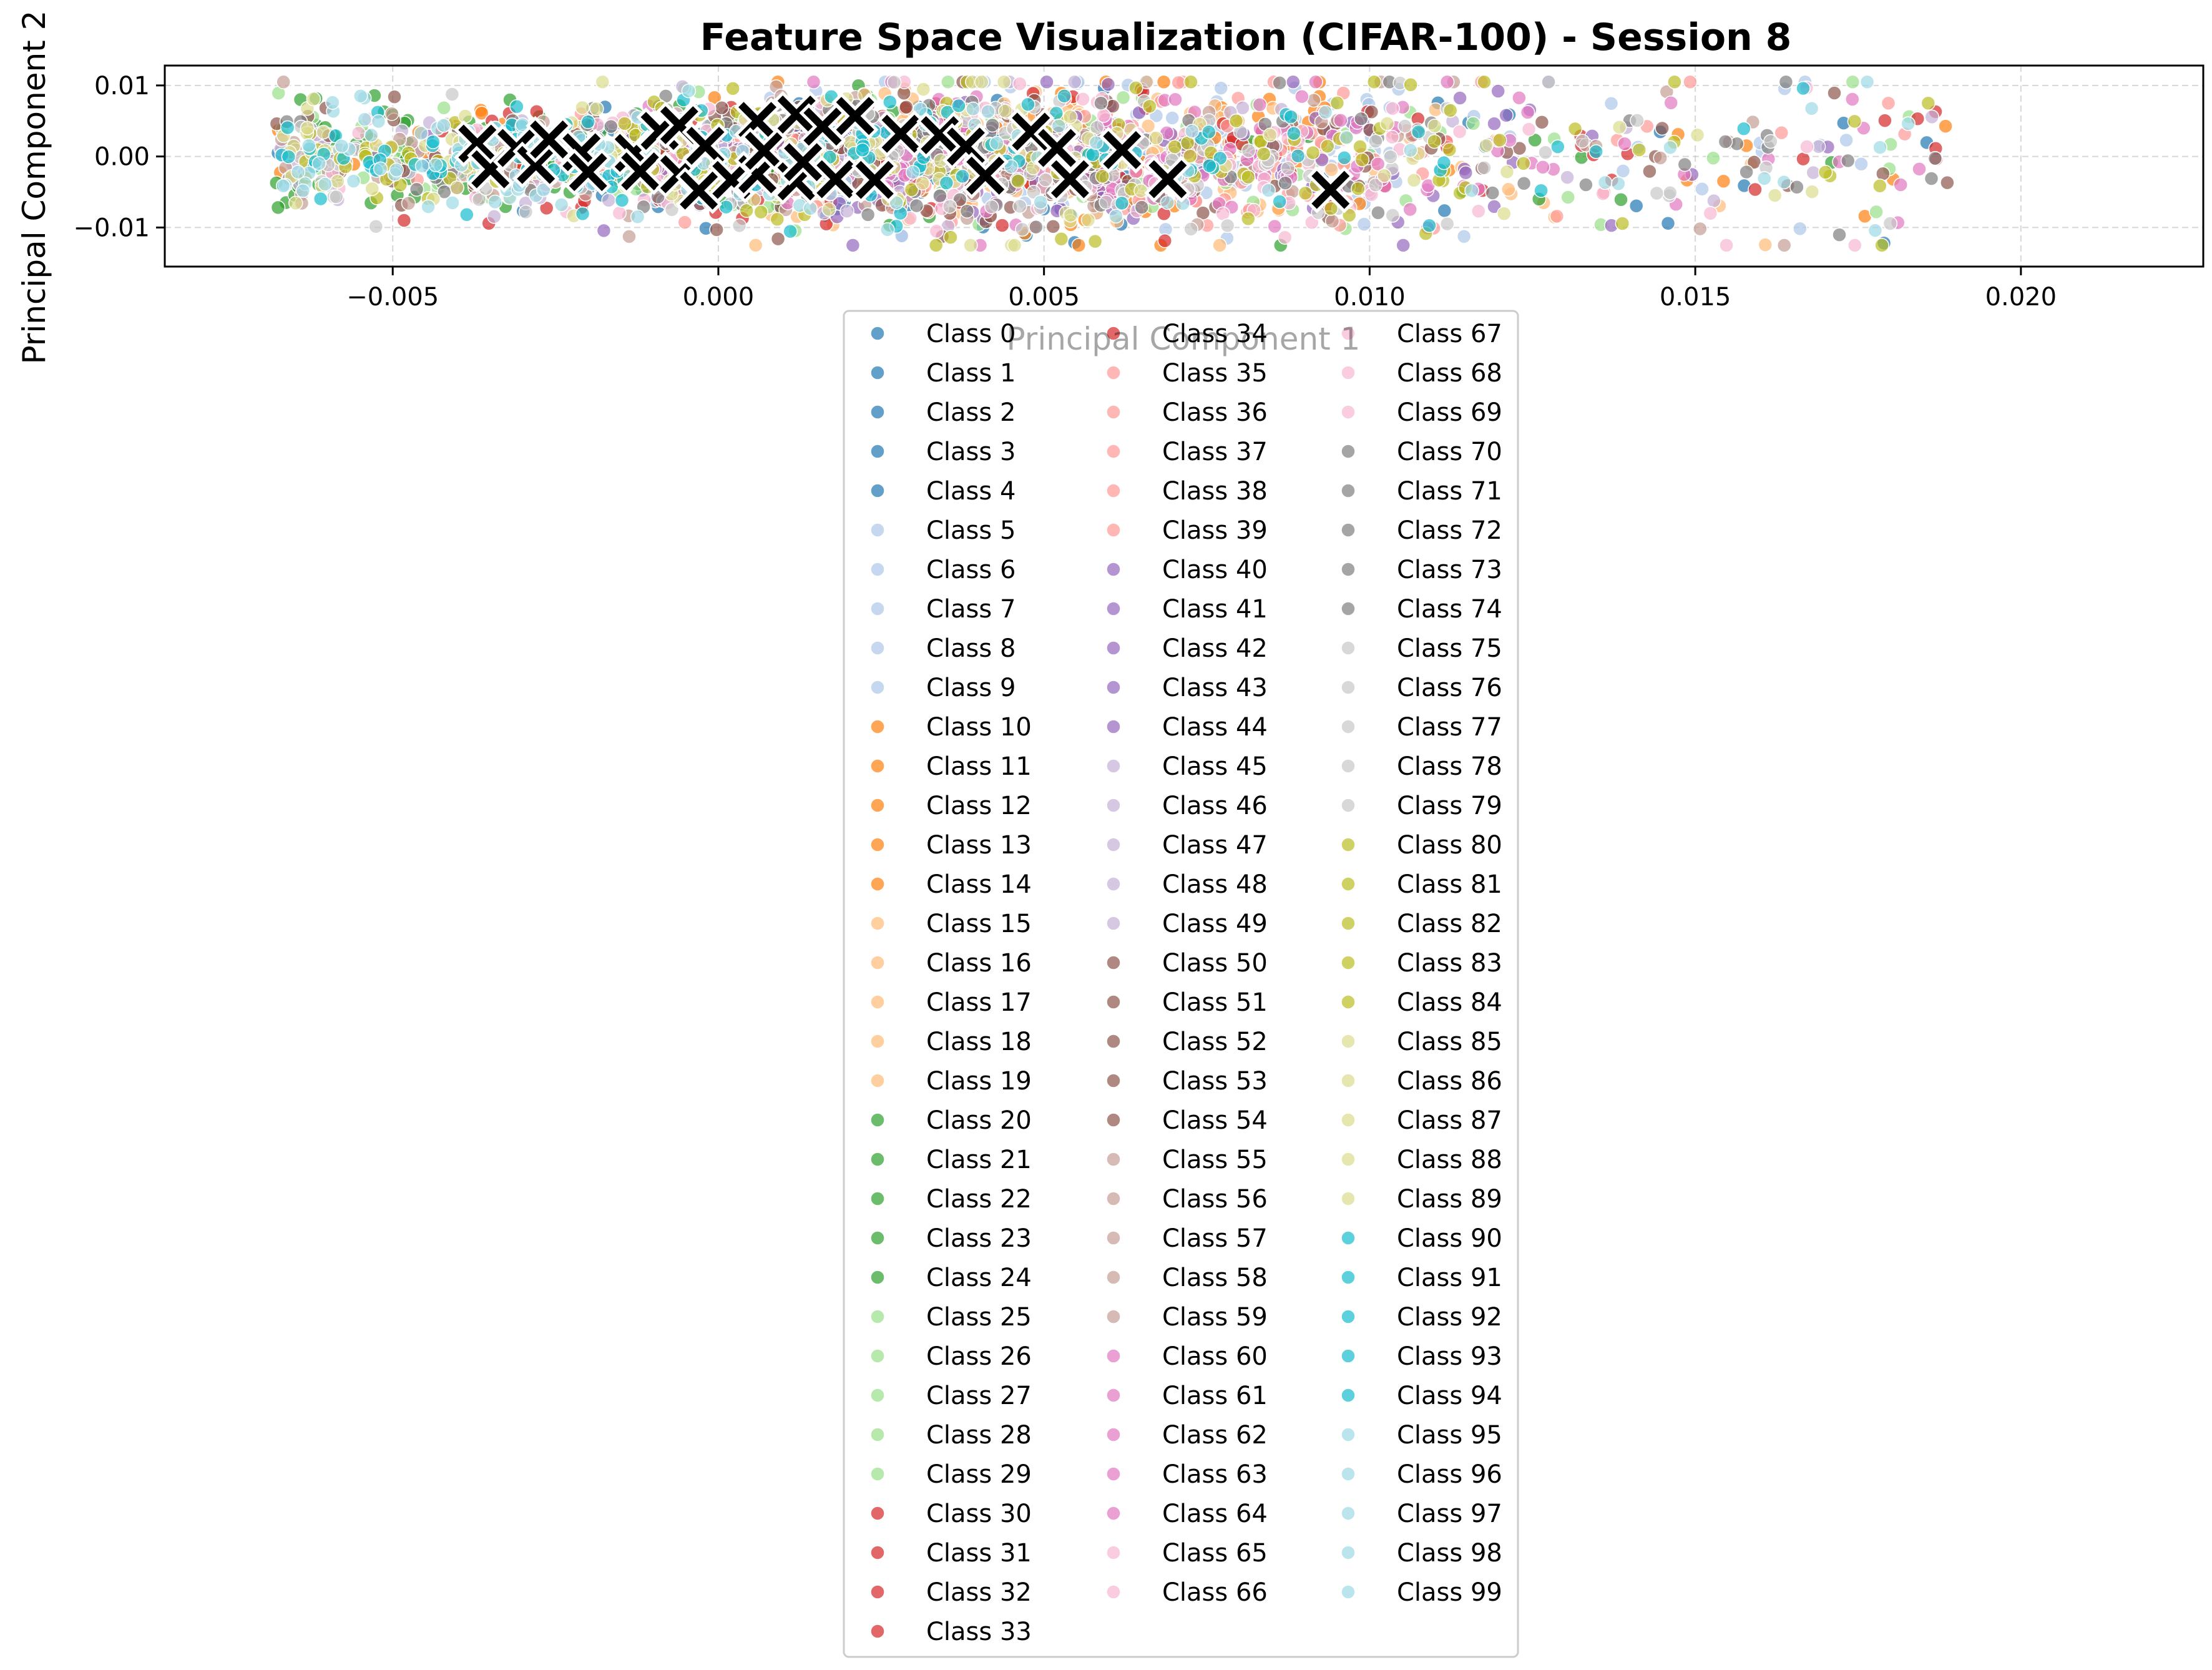  Describe the element at coordinates (1449, 412) in the screenshot. I see `legend-label: Class 69` at that location.